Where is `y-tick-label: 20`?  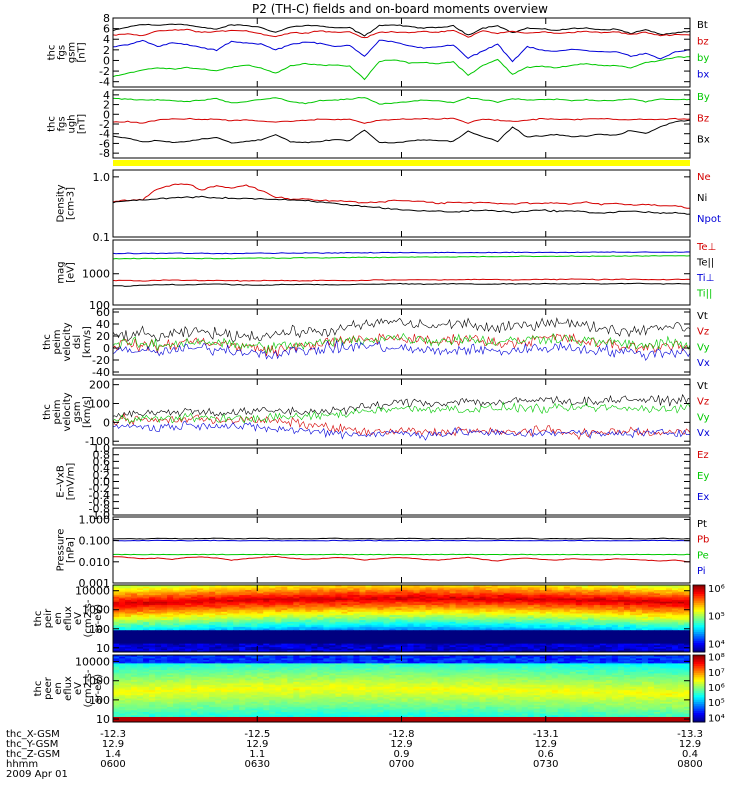 y-tick-label: 20 is located at coordinates (103, 336).